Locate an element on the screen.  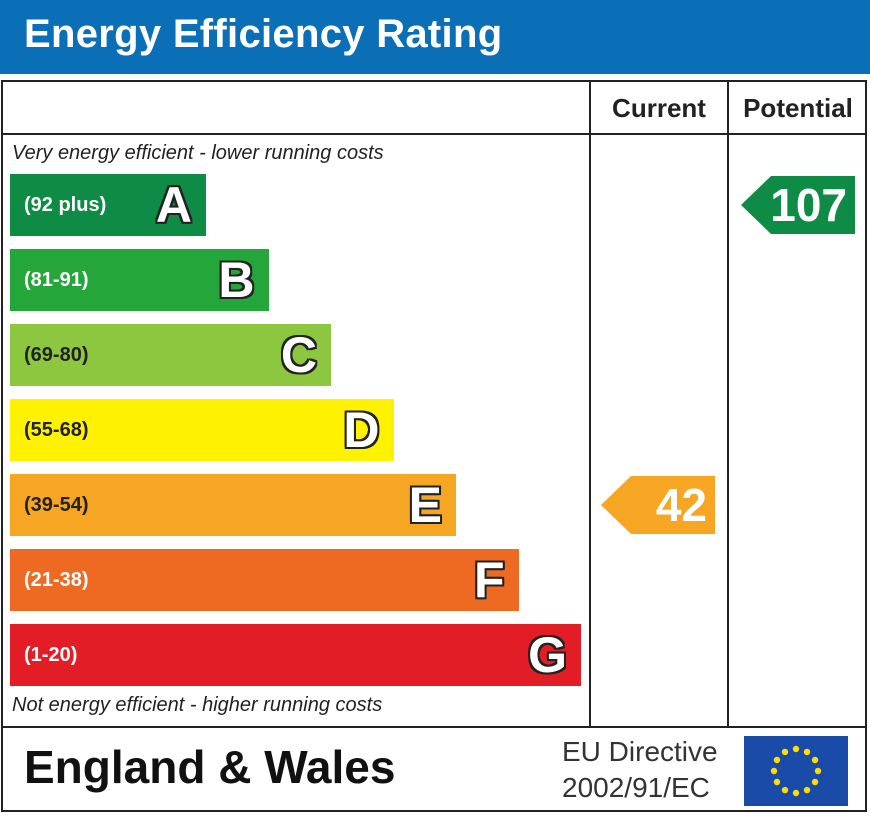
band-g: (1-20) G is located at coordinates (295, 655).